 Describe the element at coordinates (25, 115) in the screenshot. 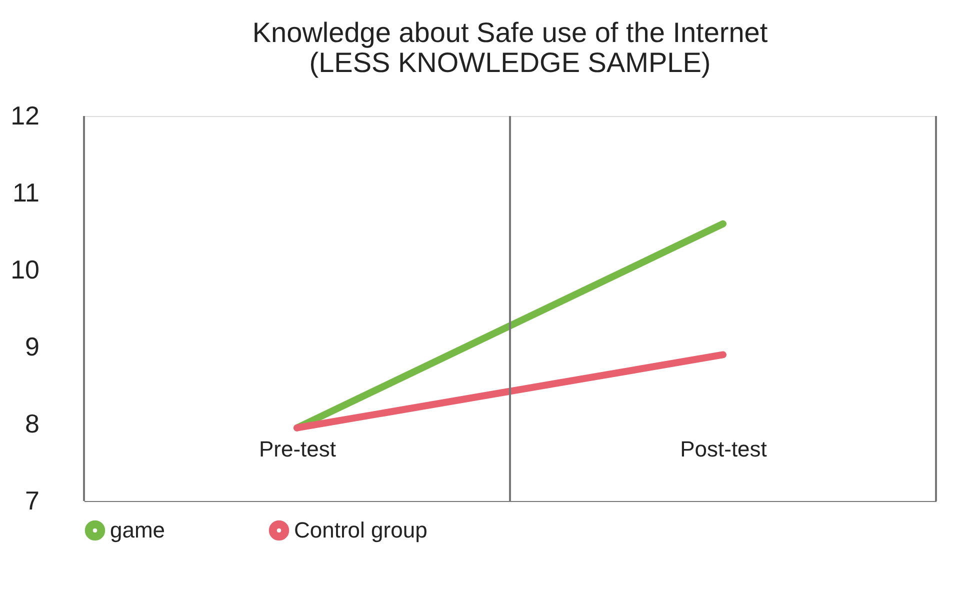

I see `y-tick-label: 12` at that location.